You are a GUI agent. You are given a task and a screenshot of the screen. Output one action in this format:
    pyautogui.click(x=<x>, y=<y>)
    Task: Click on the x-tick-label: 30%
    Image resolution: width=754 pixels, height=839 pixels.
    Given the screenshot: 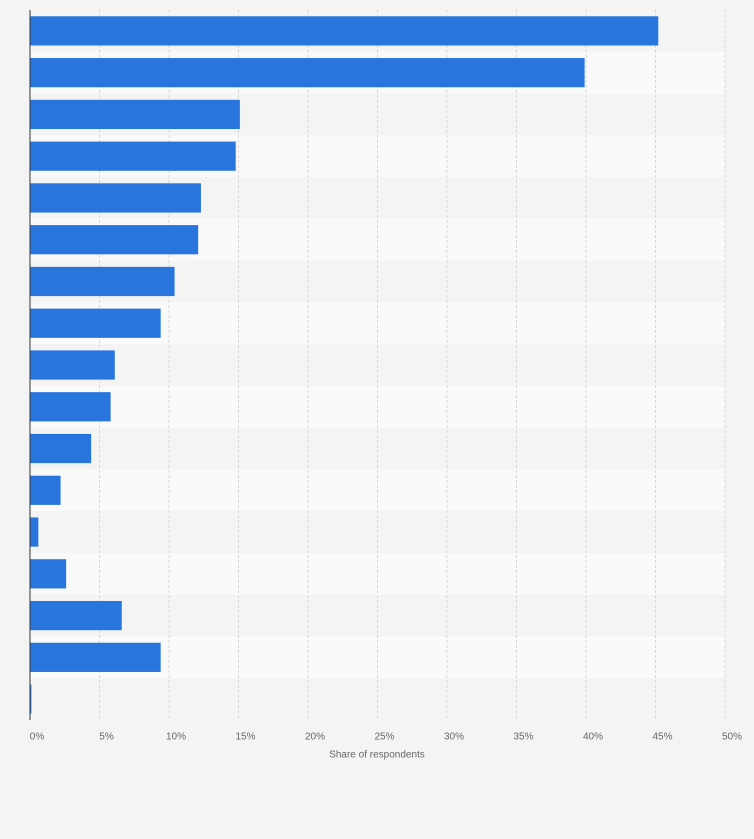 What is the action you would take?
    pyautogui.click(x=454, y=737)
    